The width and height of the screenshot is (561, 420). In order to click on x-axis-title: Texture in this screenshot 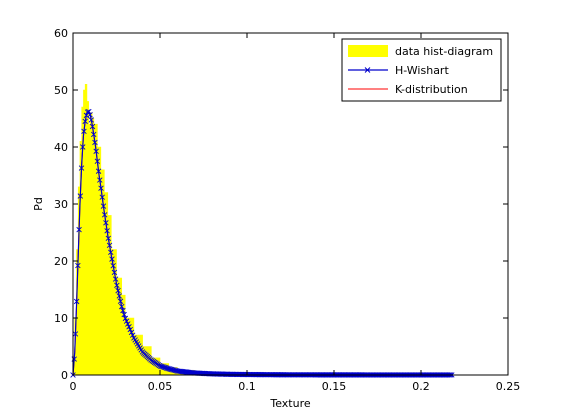, I will do `click(289, 403)`.